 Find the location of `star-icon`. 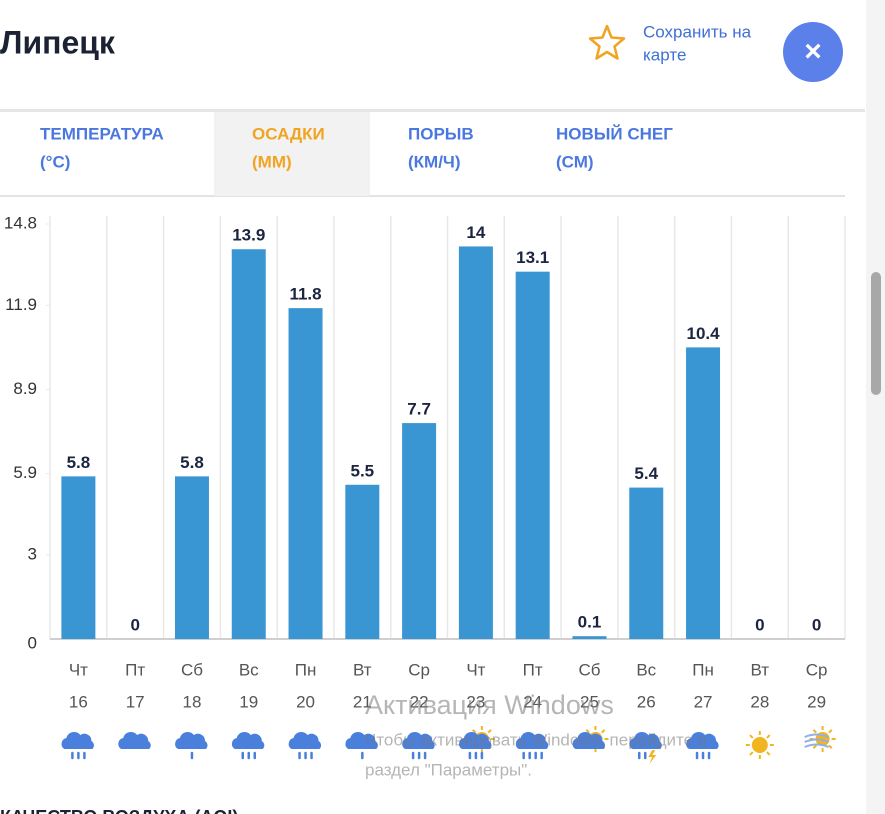

star-icon is located at coordinates (607, 42).